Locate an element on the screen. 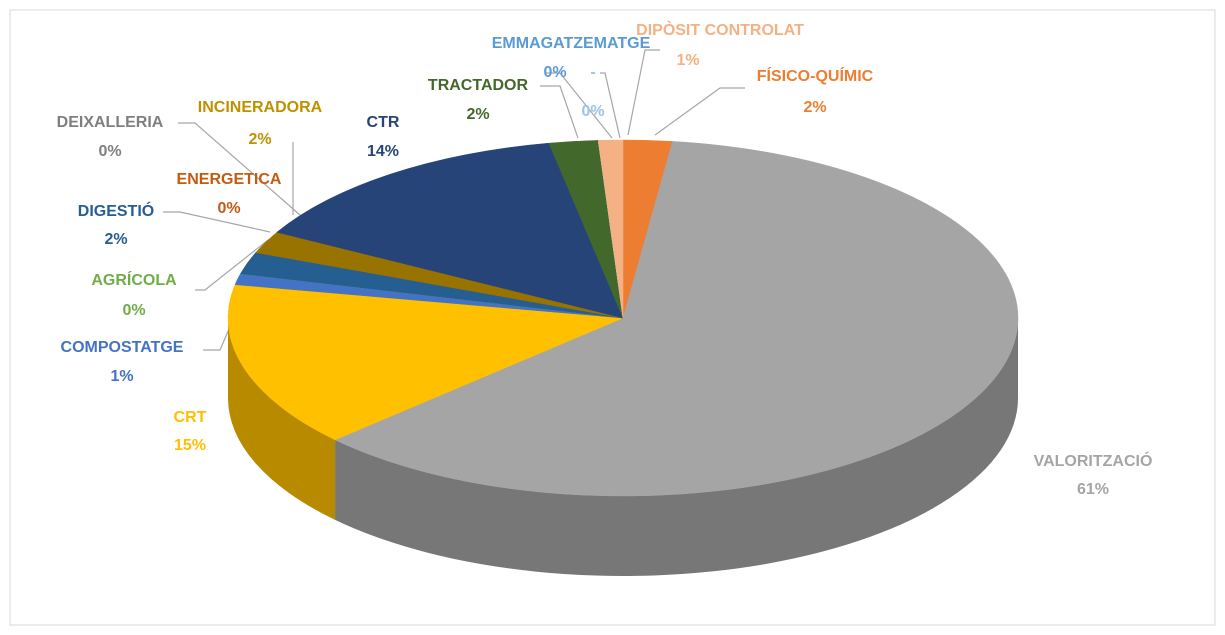  slice-label: COMPOSTATGE is located at coordinates (122, 347).